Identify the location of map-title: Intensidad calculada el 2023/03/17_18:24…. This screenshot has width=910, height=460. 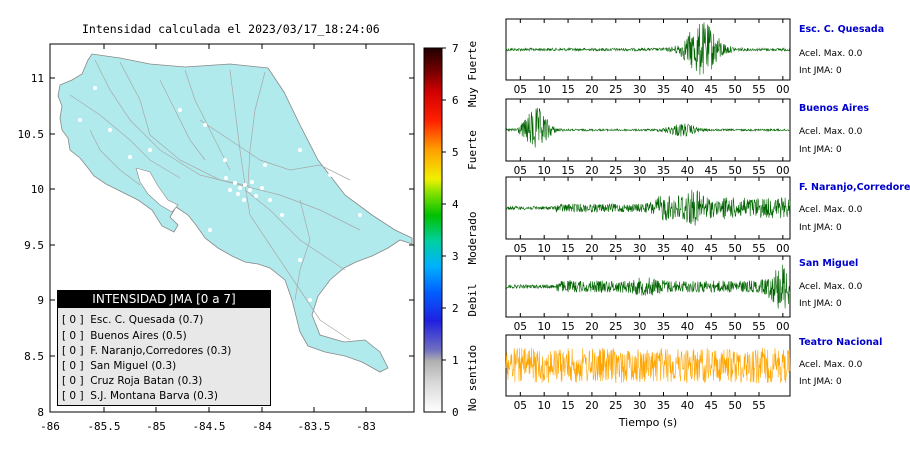
(231, 29).